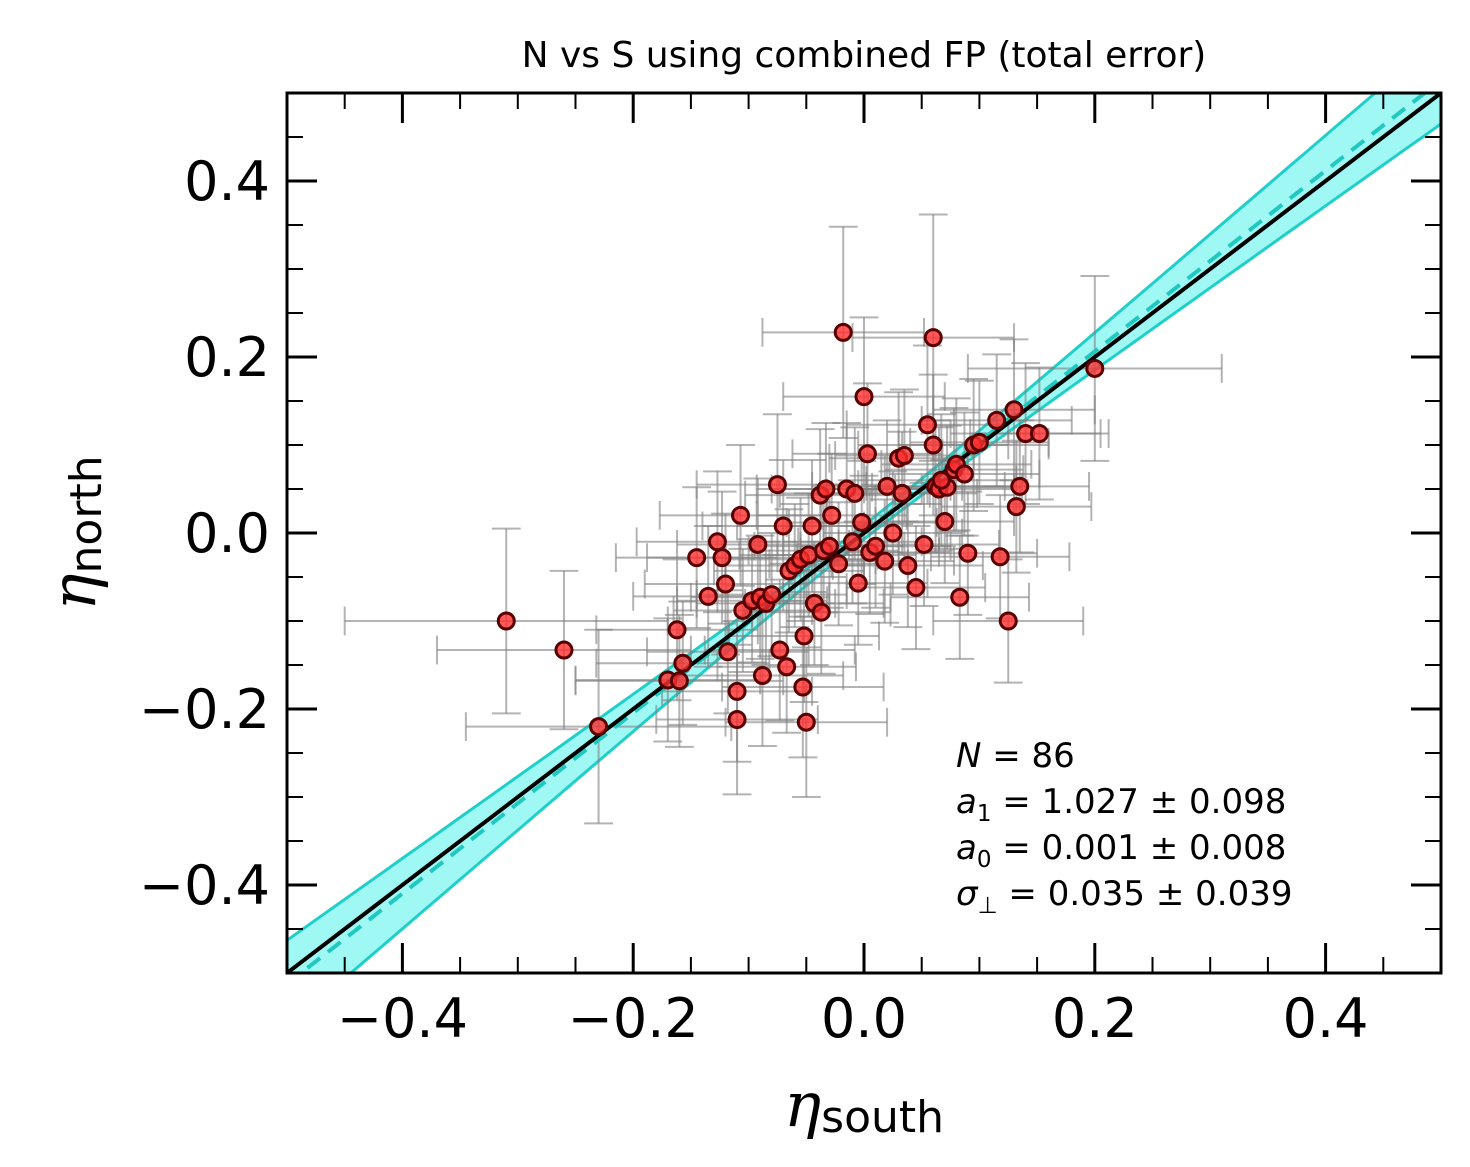 Image resolution: width=1470 pixels, height=1167 pixels. I want to click on x-axis-label: ηsouth, so click(864, 1105).